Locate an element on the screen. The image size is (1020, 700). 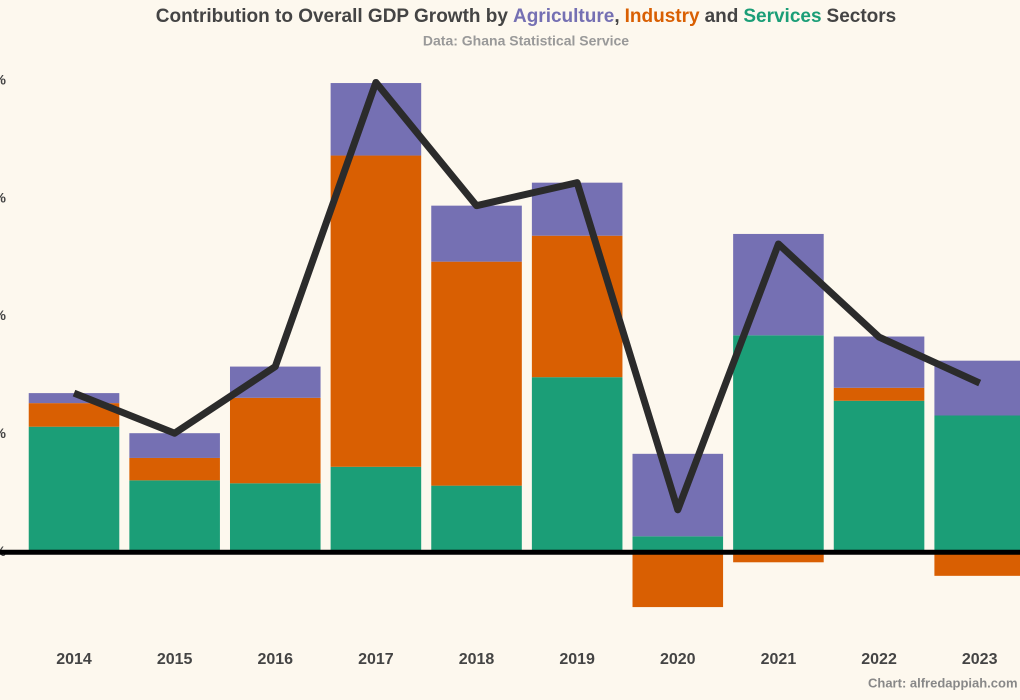
title-agriculture: Agriculture is located at coordinates (563, 16).